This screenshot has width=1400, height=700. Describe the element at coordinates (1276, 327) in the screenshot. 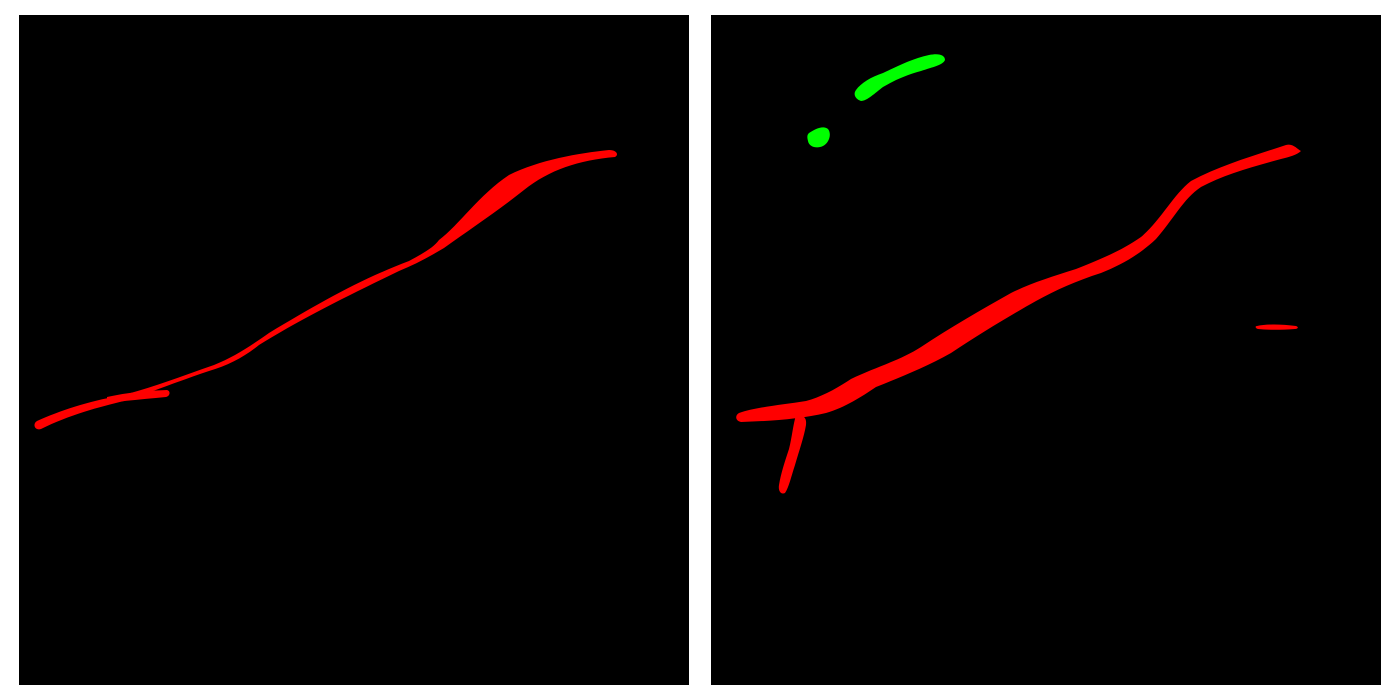

I see `red-fragment-small` at that location.